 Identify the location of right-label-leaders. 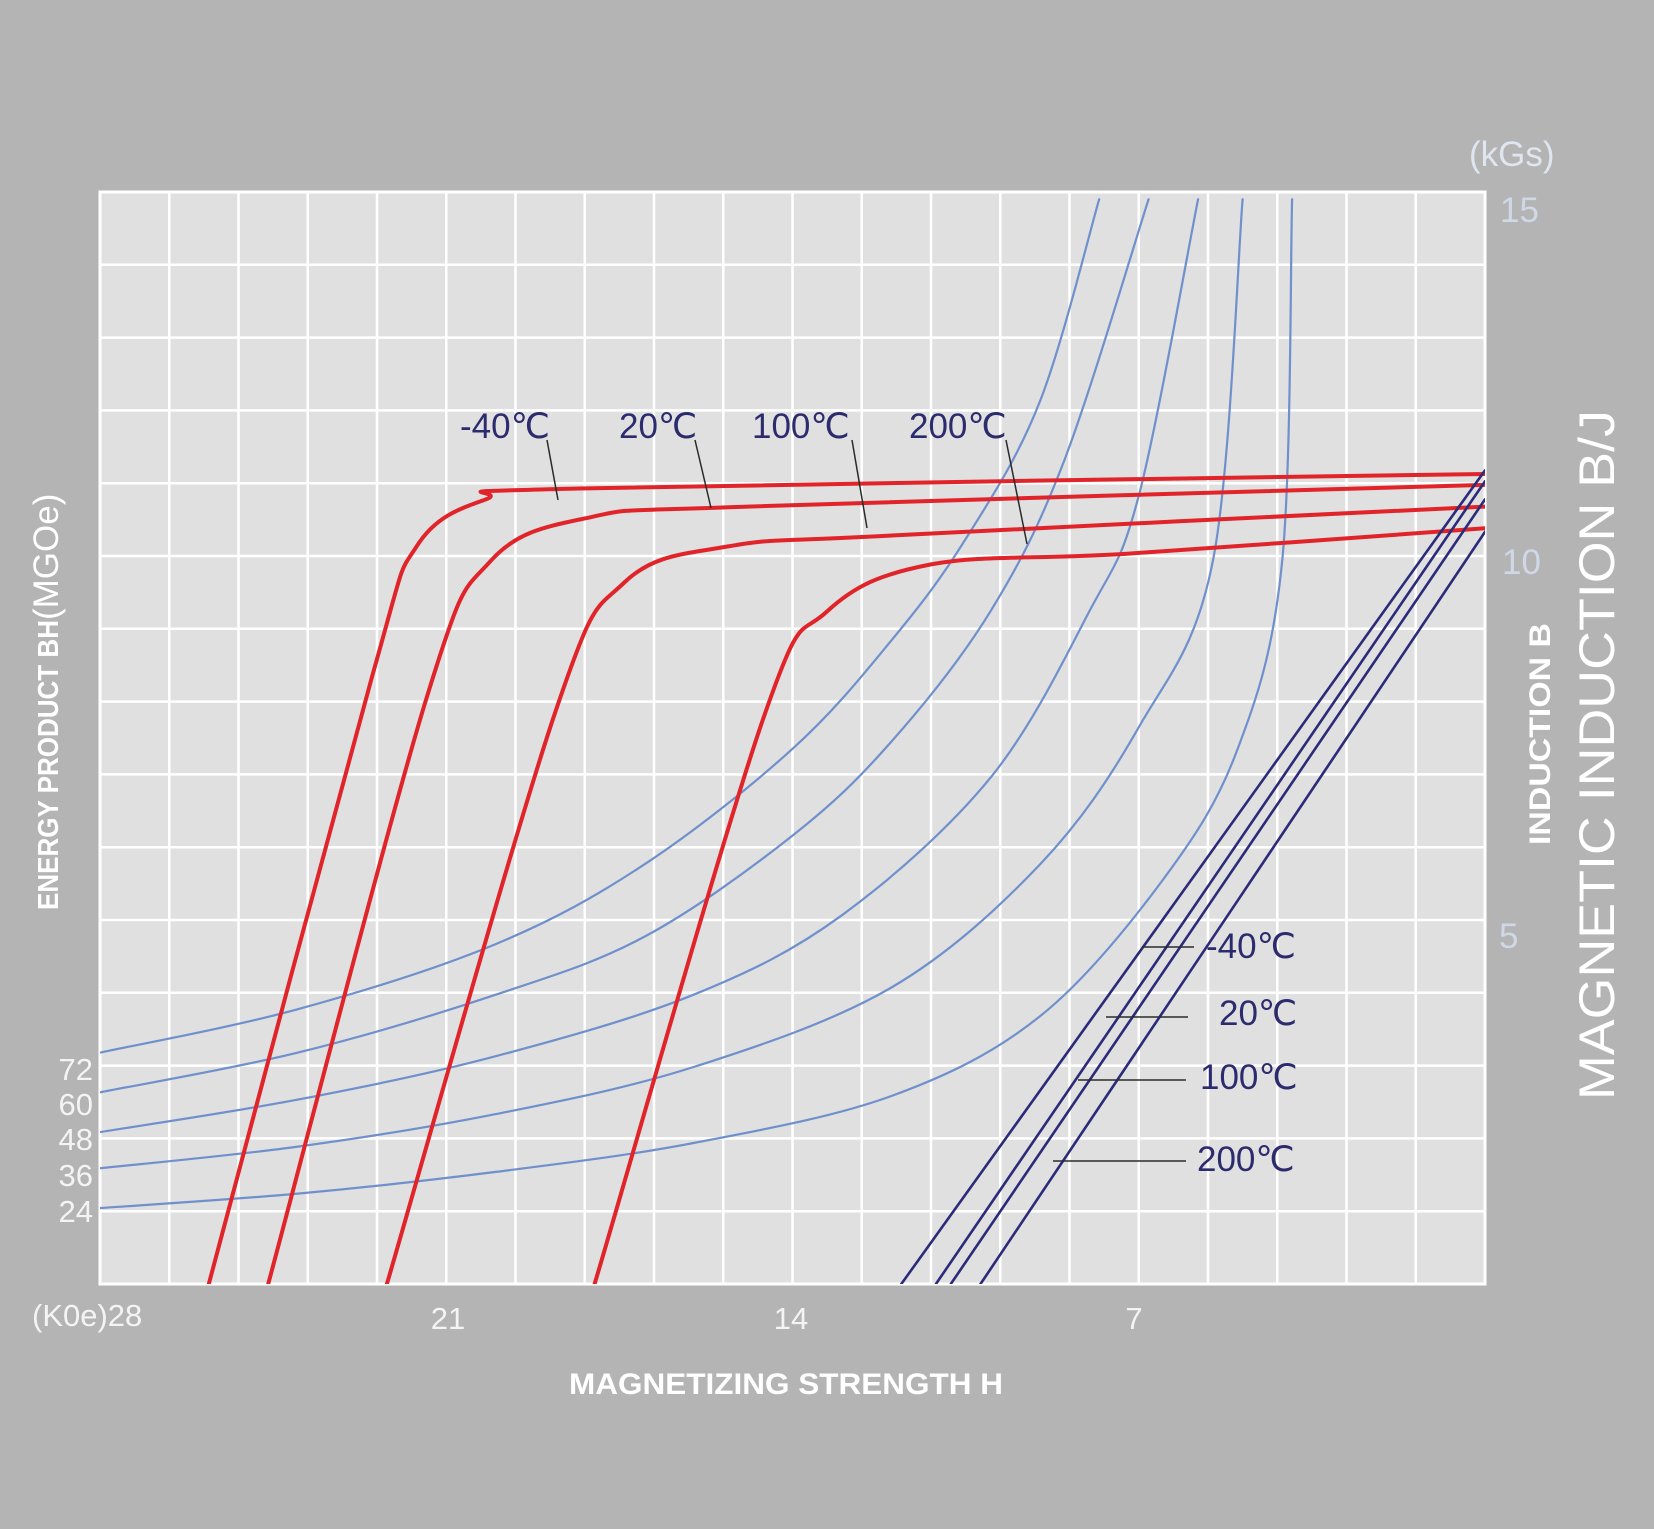
(1123, 1054).